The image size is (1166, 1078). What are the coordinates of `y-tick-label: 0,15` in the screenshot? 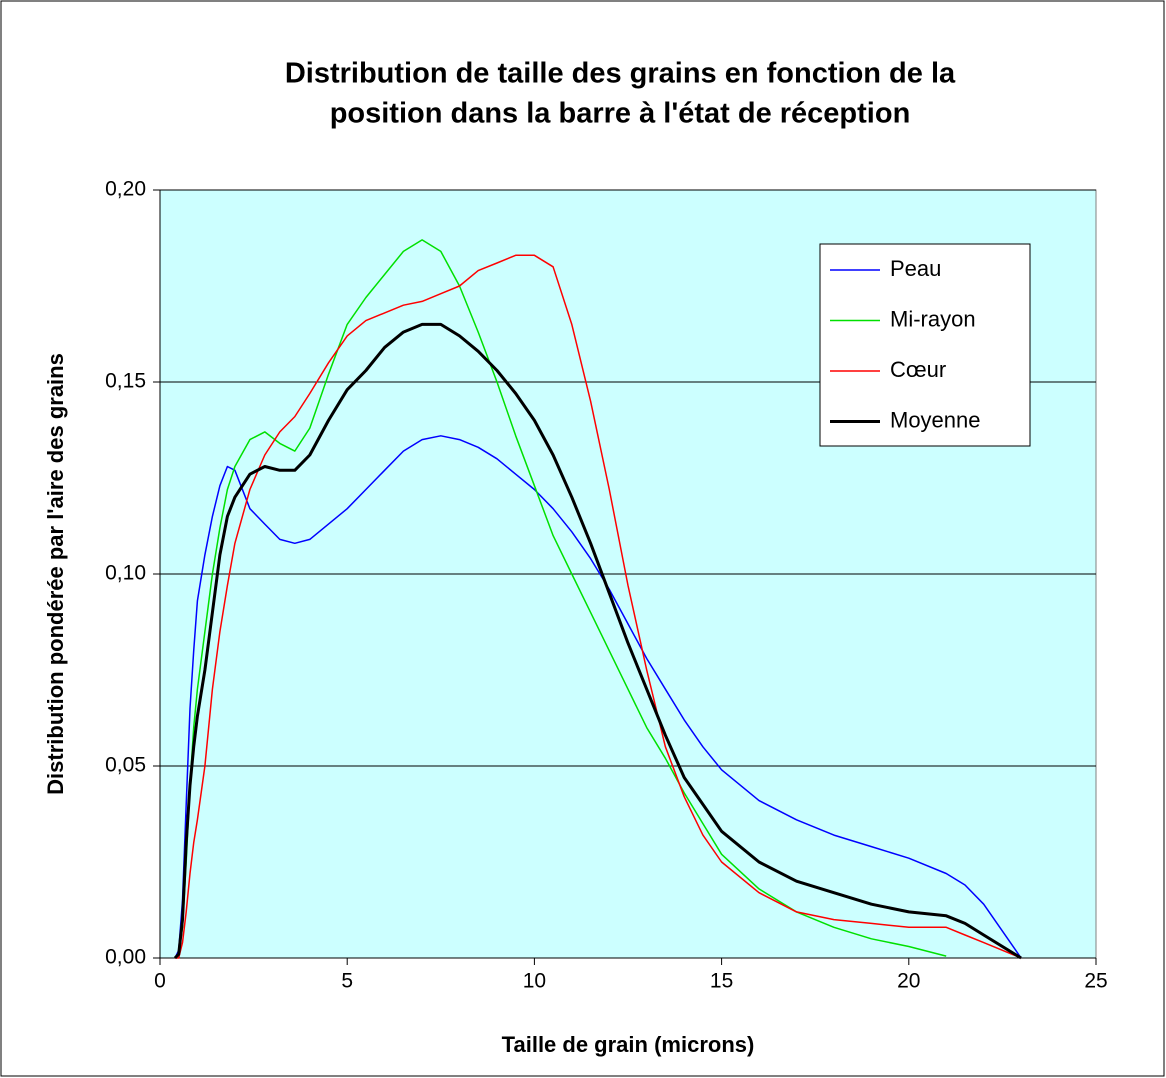 It's located at (125, 381).